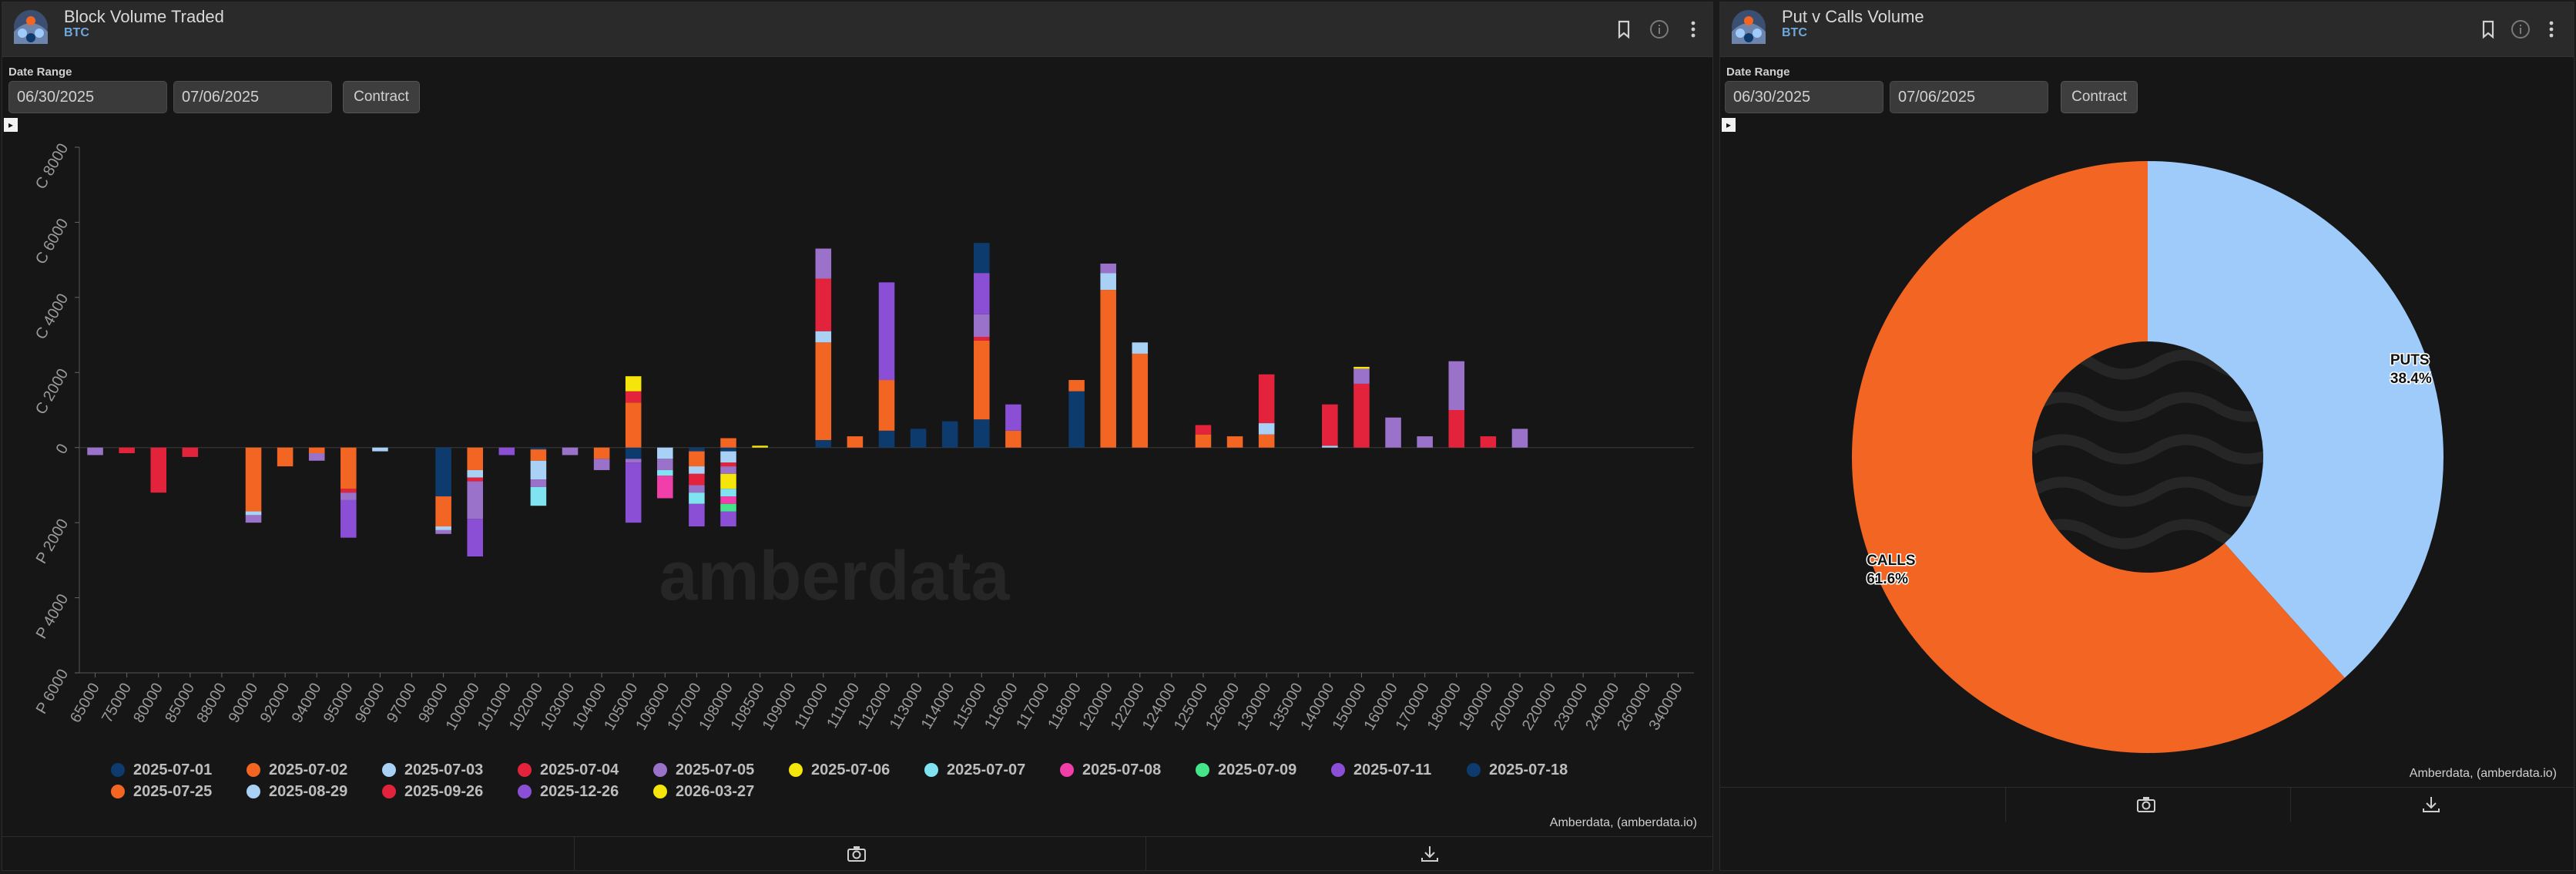 This screenshot has width=2576, height=874. Describe the element at coordinates (161, 769) in the screenshot. I see `legend-item: 2025-07-01` at that location.